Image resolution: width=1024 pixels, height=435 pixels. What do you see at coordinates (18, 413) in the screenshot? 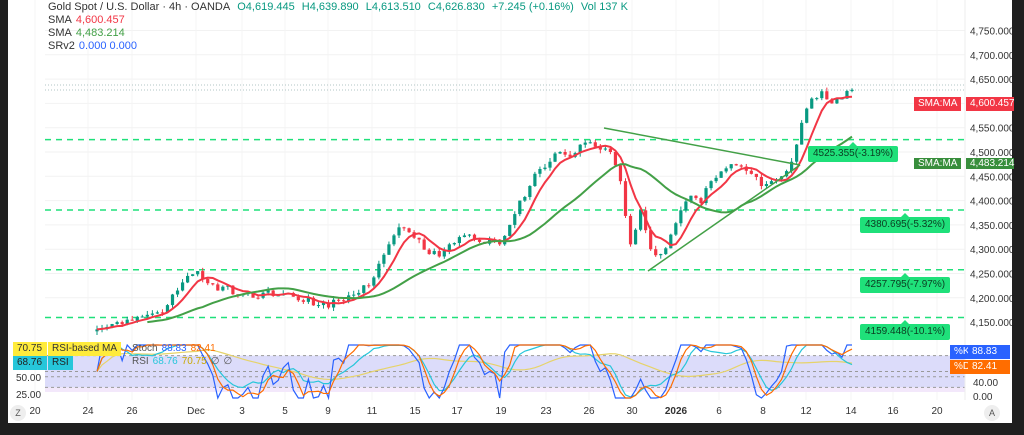
I see `timezone-button: Z` at bounding box center [18, 413].